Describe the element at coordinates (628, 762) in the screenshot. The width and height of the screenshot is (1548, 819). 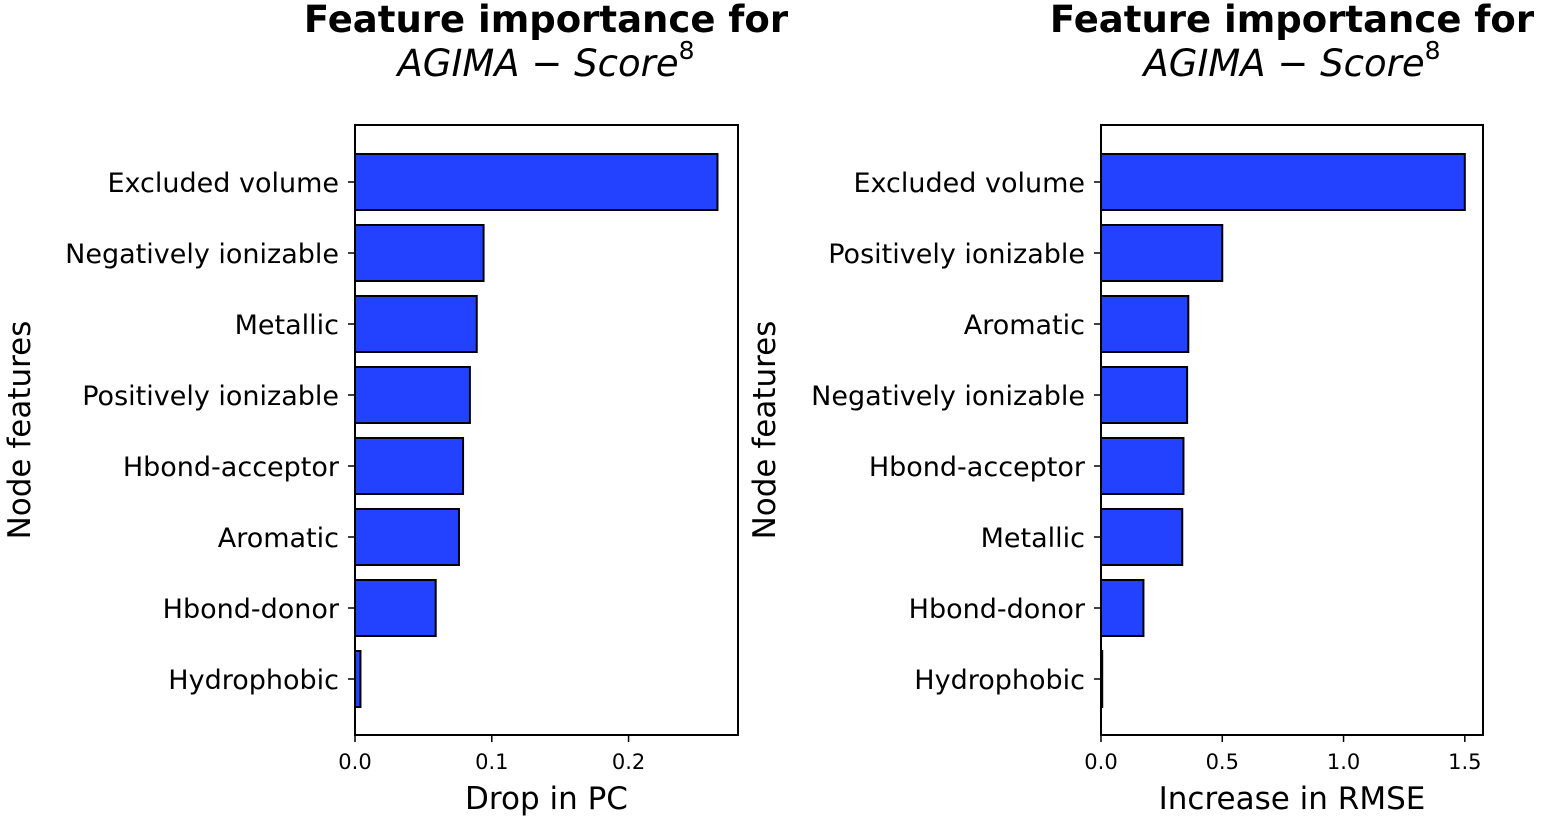
I see `x-tick-label: 0.2` at that location.